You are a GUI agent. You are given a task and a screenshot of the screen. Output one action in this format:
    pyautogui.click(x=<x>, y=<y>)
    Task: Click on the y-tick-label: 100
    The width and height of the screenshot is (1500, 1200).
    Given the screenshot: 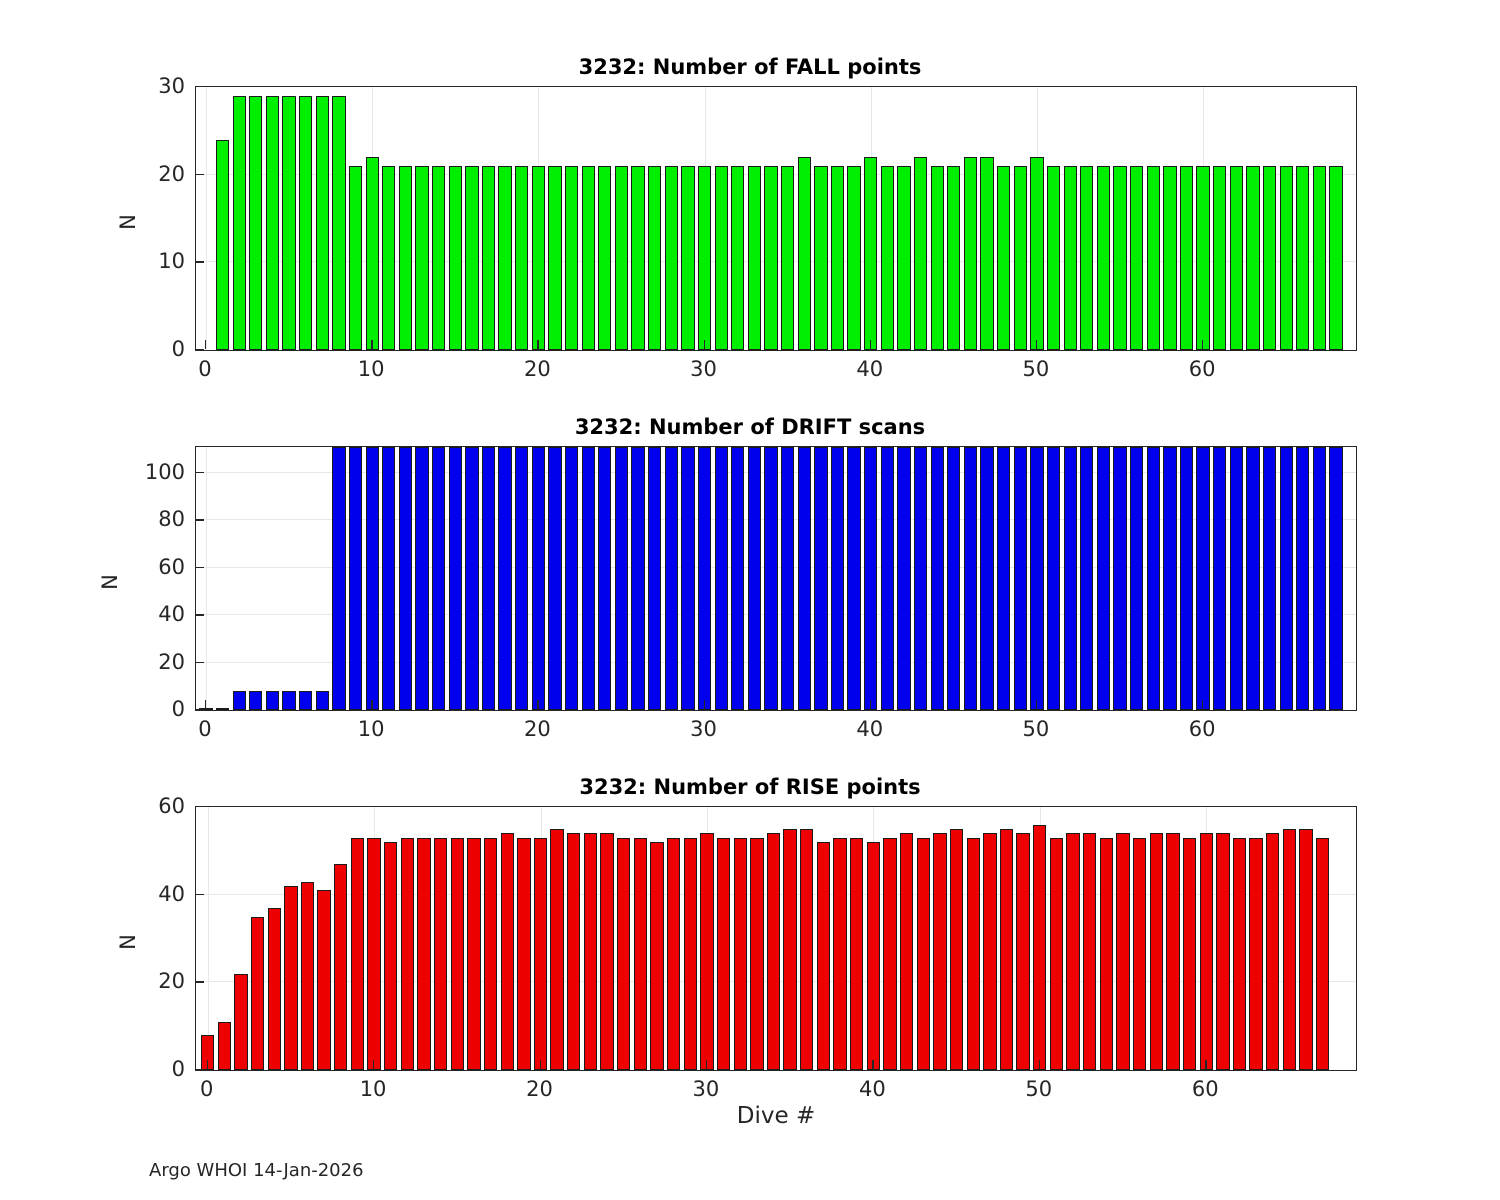 What is the action you would take?
    pyautogui.click(x=164, y=472)
    